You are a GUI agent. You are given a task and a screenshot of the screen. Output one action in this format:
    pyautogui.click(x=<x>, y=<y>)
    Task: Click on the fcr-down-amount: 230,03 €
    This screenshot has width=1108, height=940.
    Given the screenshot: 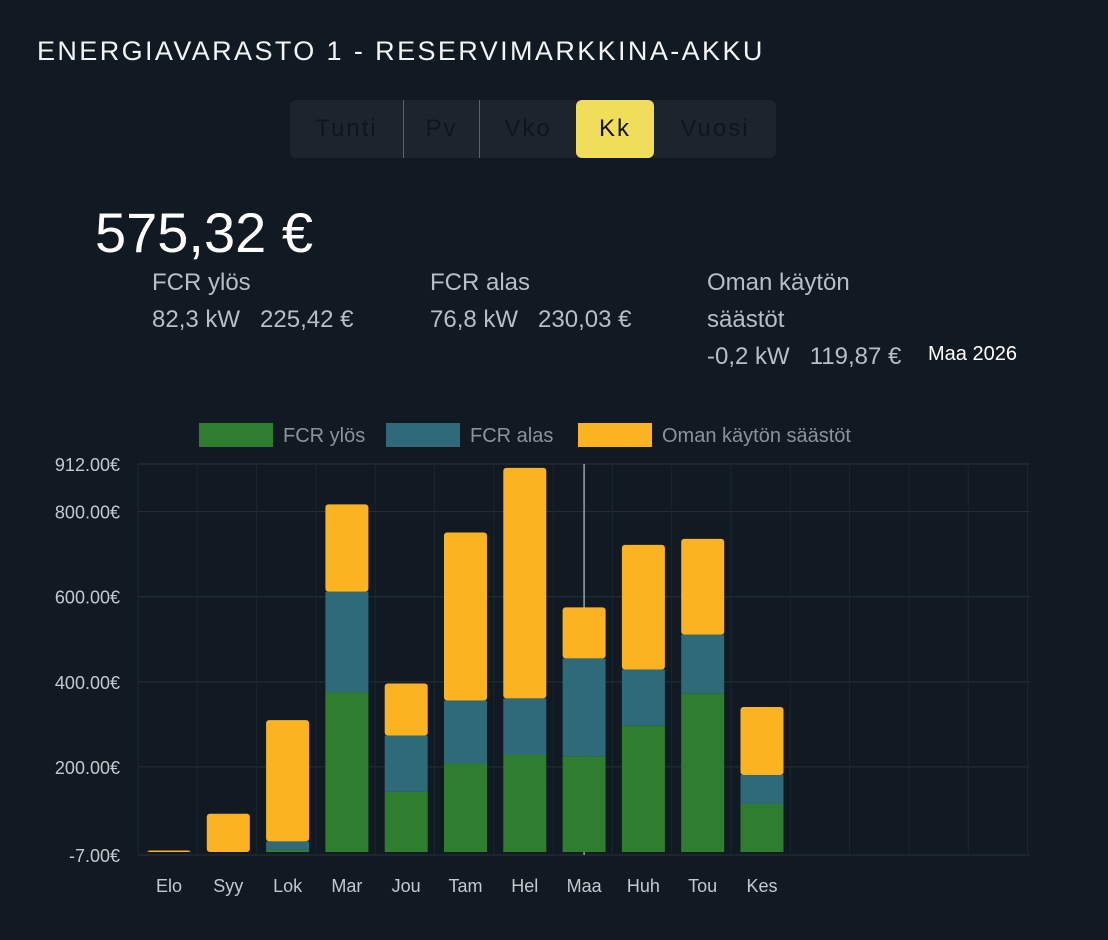 What is the action you would take?
    pyautogui.click(x=585, y=319)
    